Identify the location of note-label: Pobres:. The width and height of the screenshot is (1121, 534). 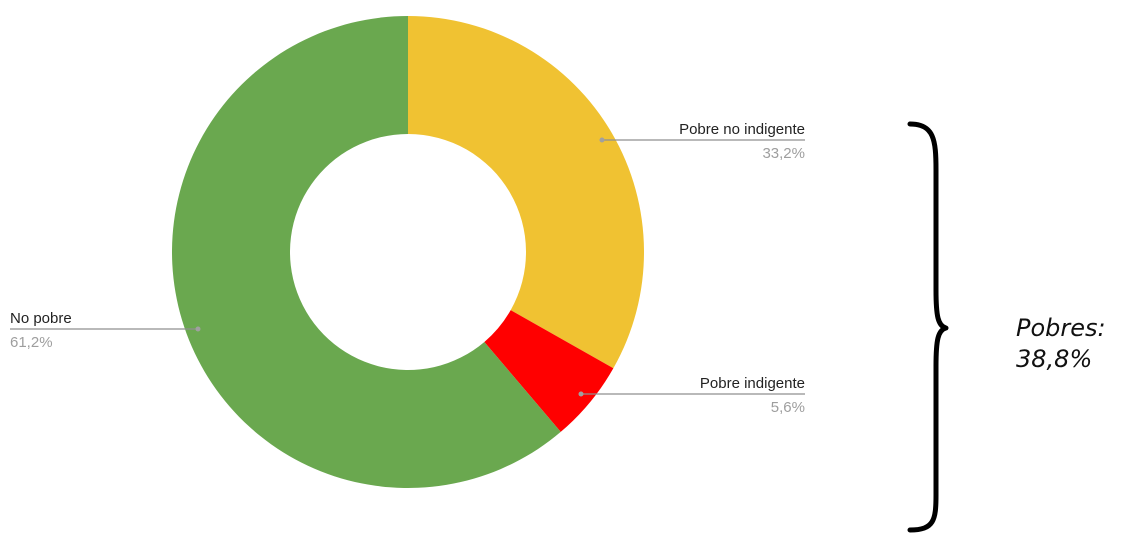
(1061, 328).